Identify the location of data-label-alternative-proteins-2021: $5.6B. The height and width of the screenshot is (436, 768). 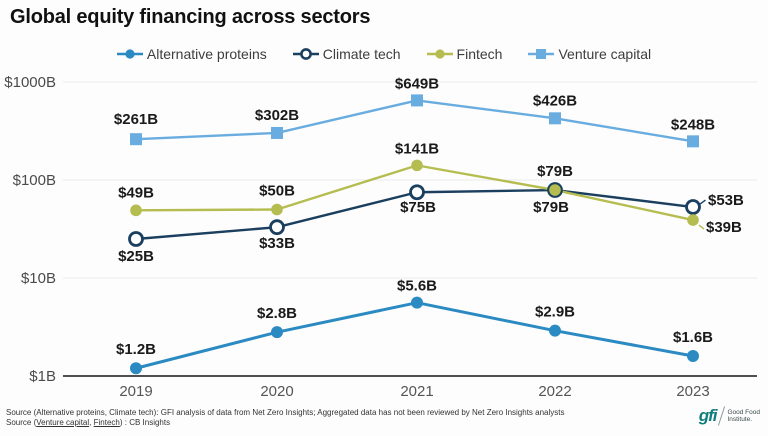
(417, 286).